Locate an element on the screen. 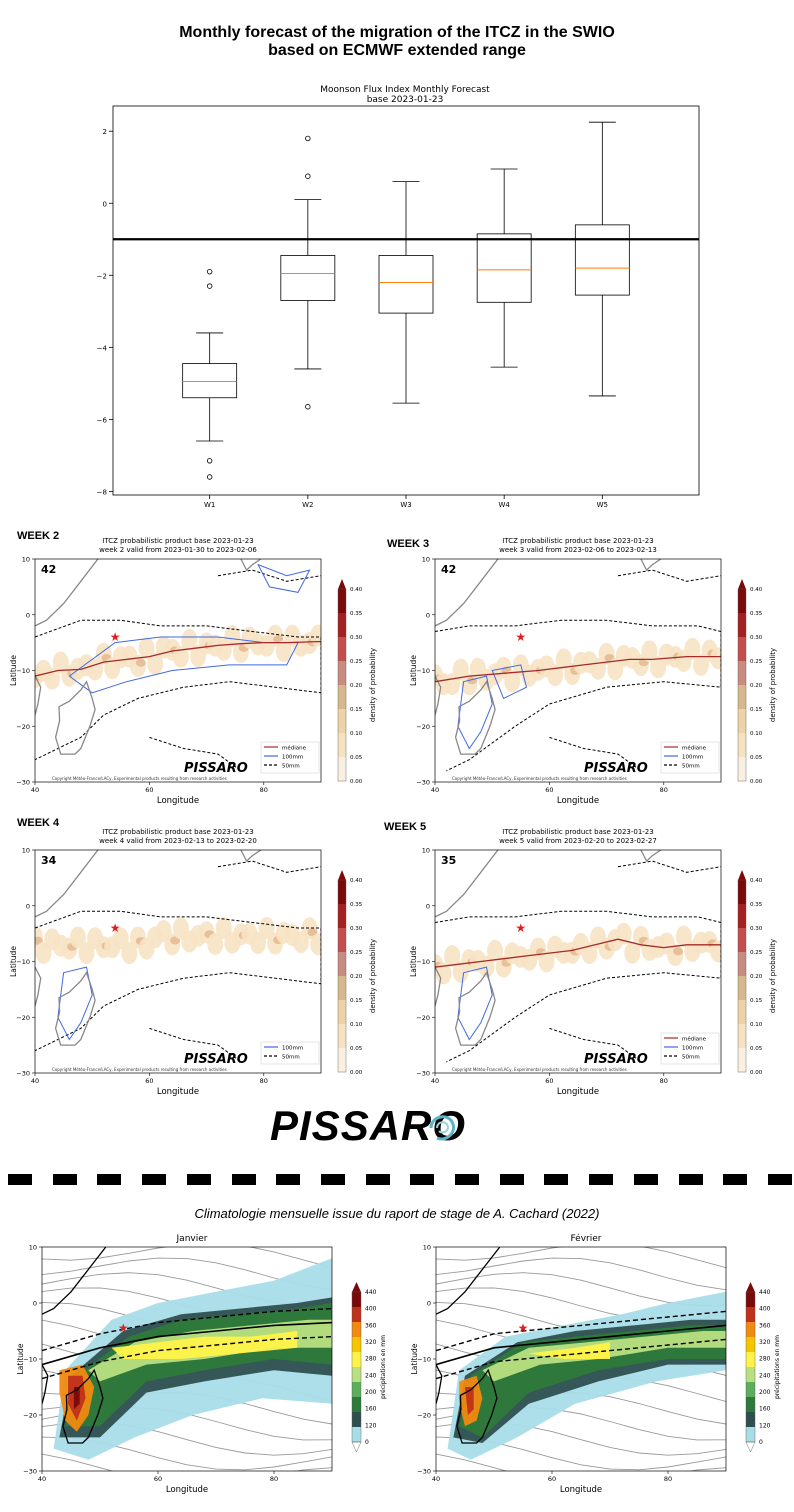 The height and width of the screenshot is (1512, 794). colorbar-label: density of probability is located at coordinates (773, 685).